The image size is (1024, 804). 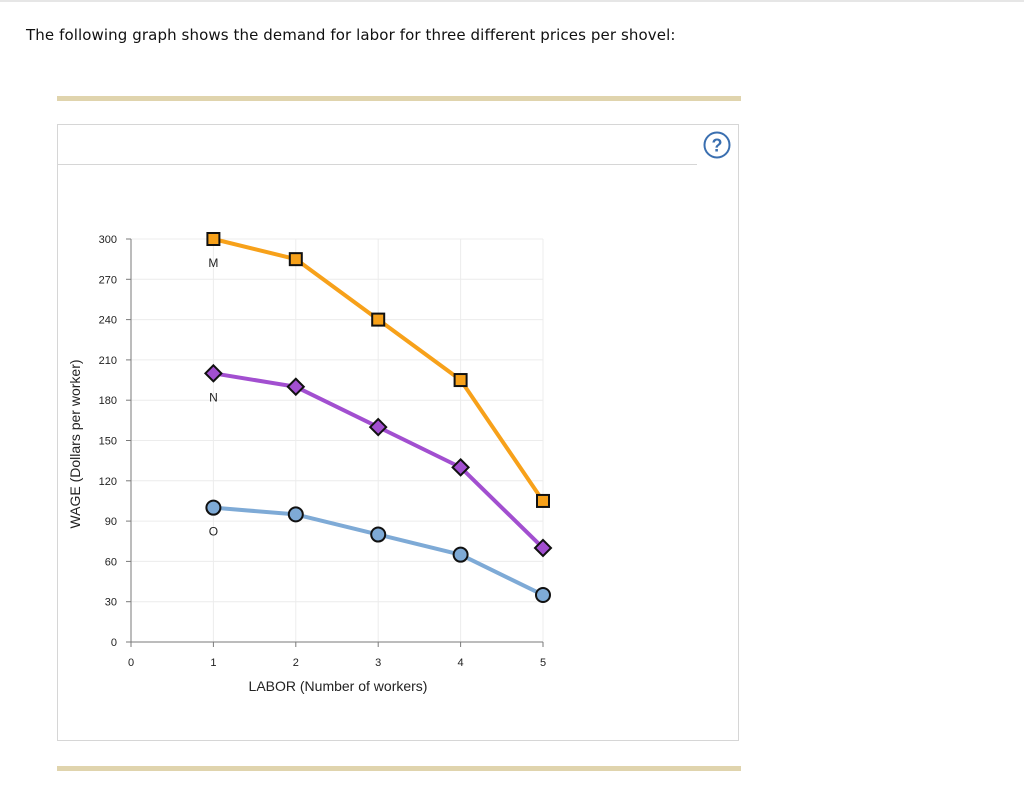 What do you see at coordinates (296, 663) in the screenshot?
I see `x-tick-label: 2` at bounding box center [296, 663].